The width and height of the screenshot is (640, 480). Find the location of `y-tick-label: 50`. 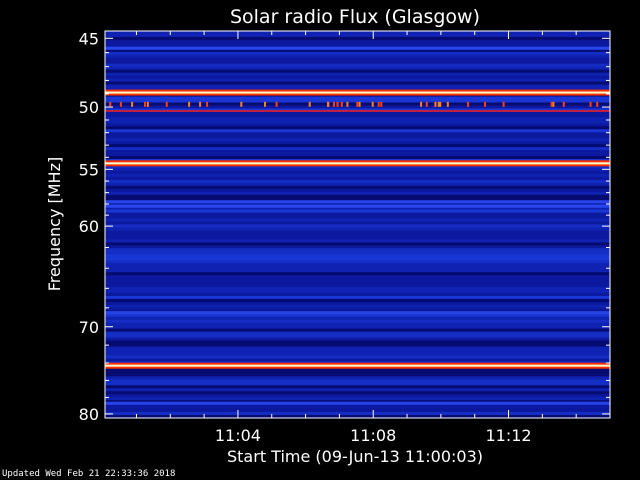

y-tick-label: 50 is located at coordinates (89, 107).